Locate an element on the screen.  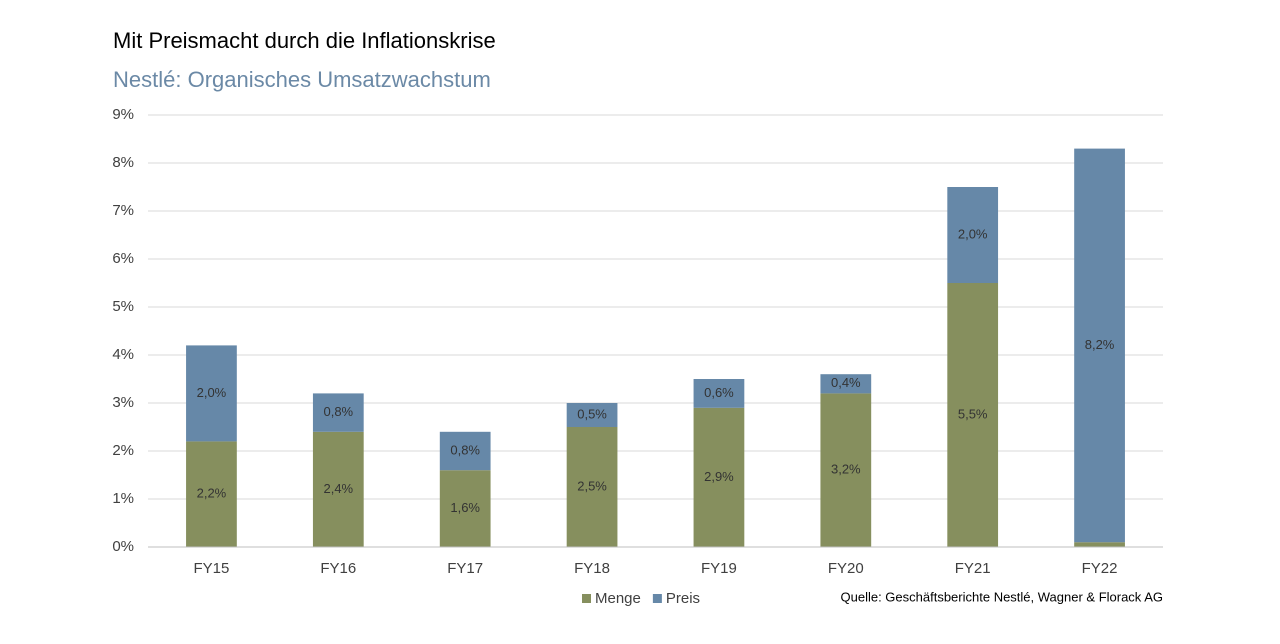
x-tick-label: FY15 is located at coordinates (212, 568).